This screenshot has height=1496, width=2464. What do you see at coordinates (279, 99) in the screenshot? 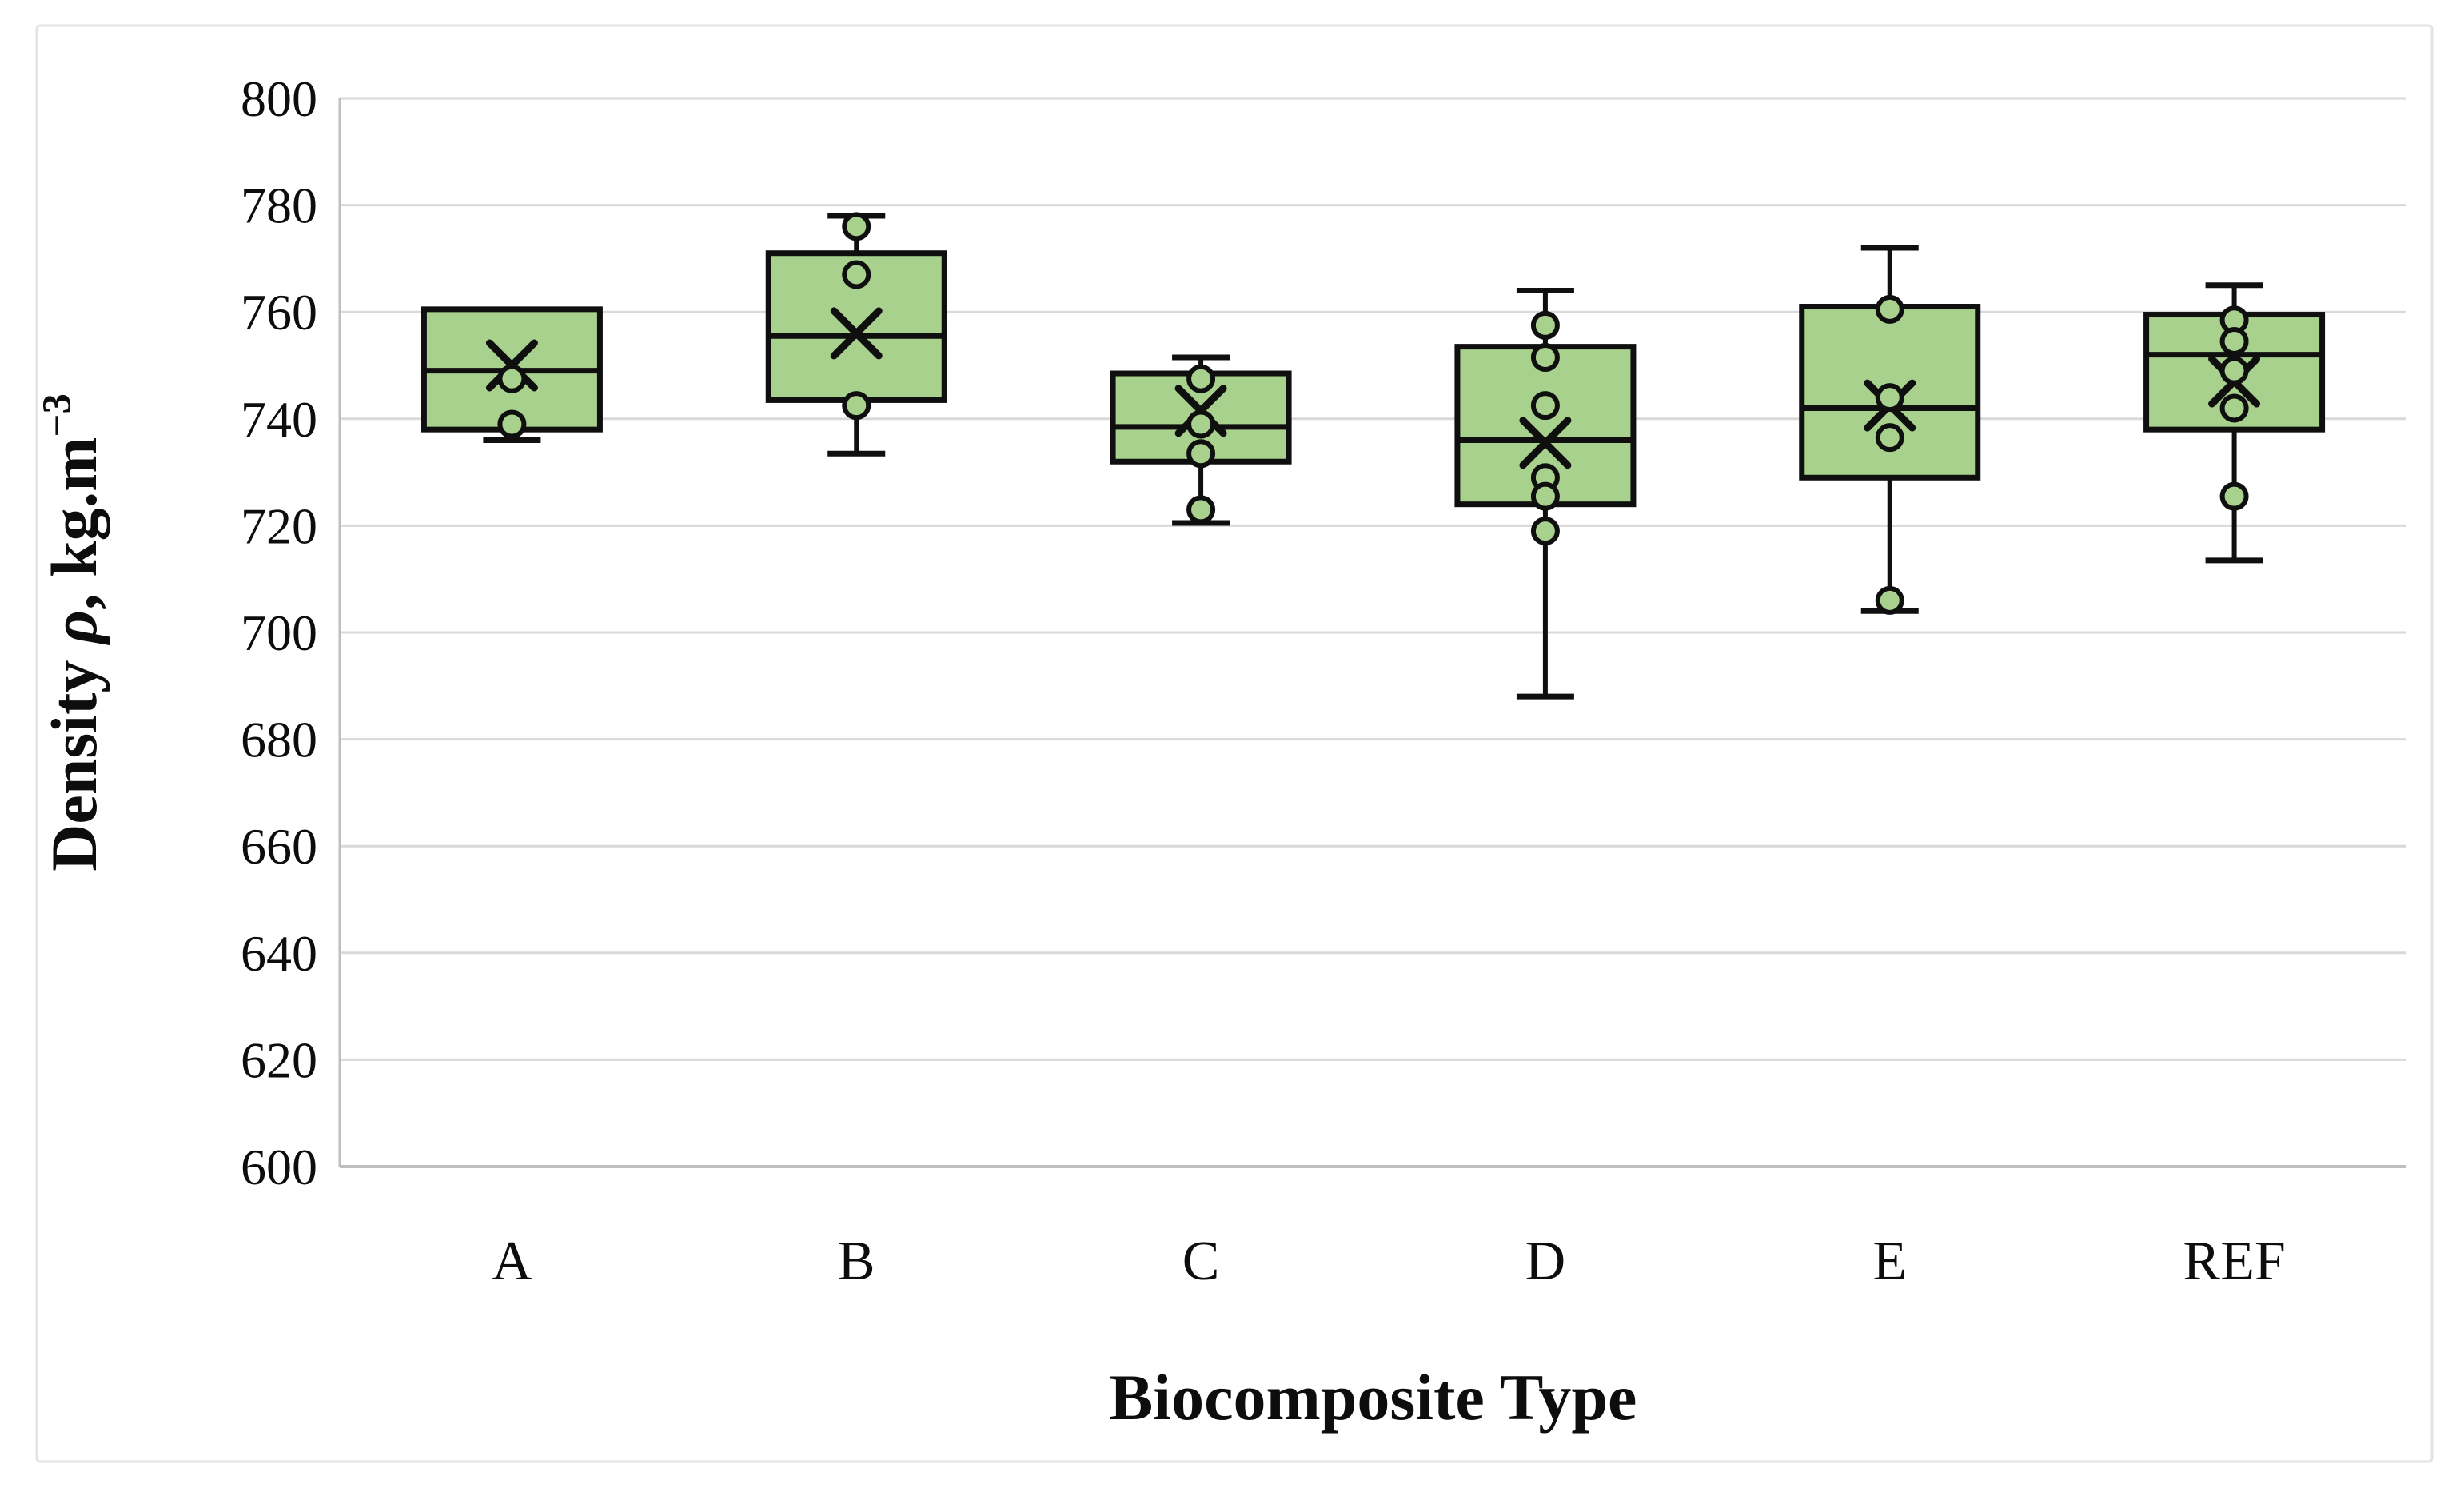
I see `y-tick-label: 800` at bounding box center [279, 99].